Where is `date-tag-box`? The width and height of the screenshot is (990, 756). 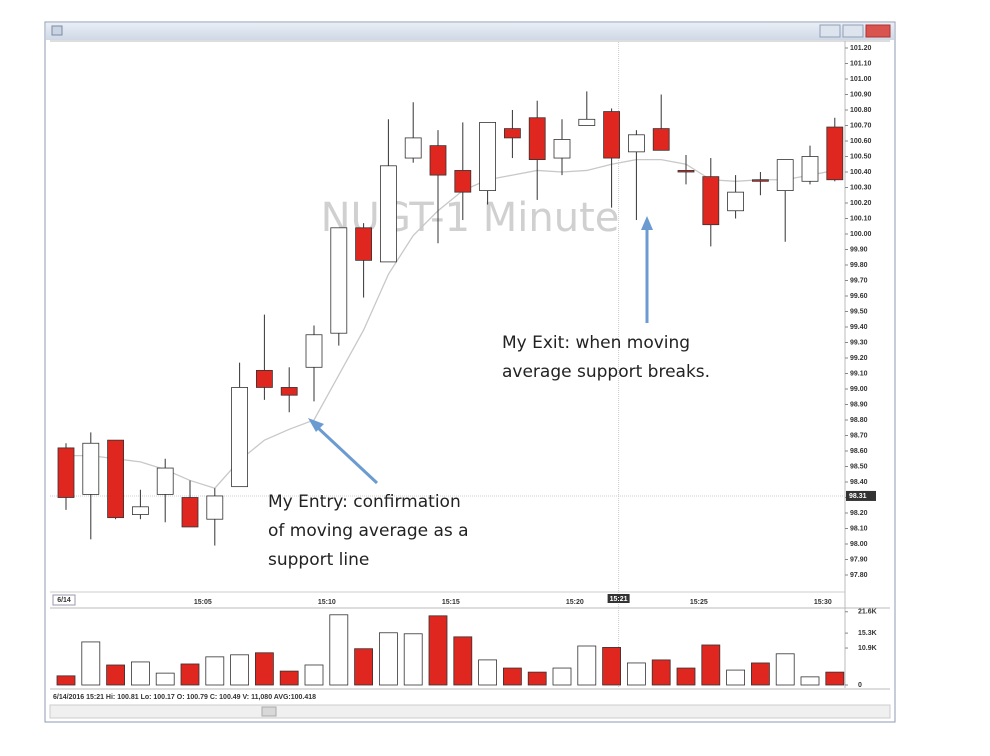
date-tag-box is located at coordinates (64, 600).